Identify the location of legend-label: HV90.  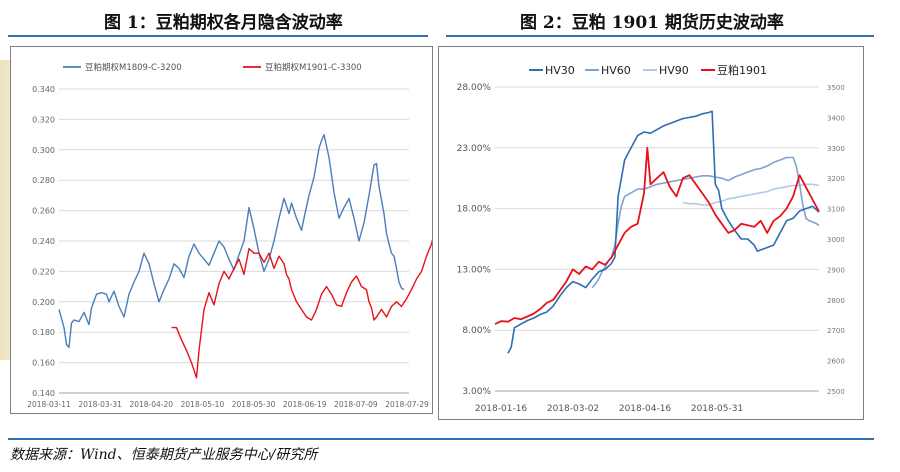
(674, 70).